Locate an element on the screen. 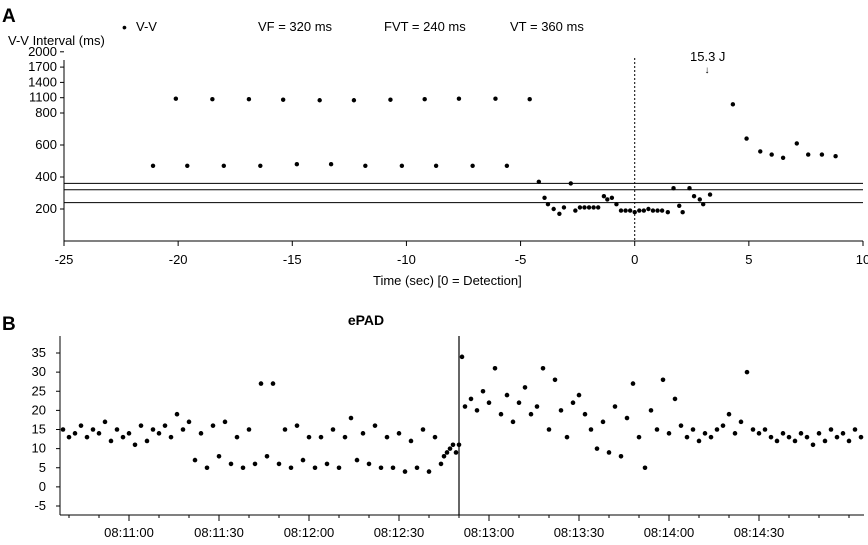  y-tick-label-b: 5 is located at coordinates (42, 467).